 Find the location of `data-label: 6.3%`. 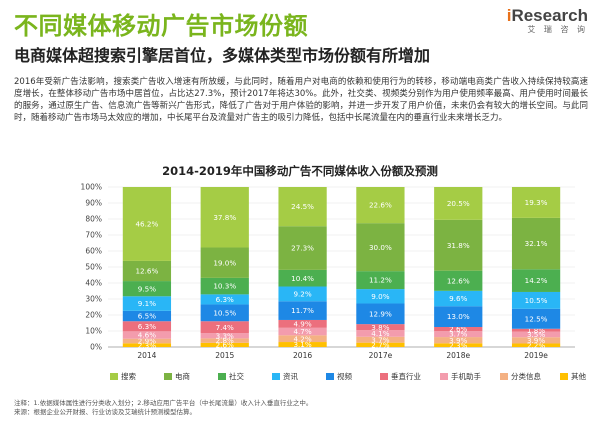

data-label: 6.3% is located at coordinates (225, 299).